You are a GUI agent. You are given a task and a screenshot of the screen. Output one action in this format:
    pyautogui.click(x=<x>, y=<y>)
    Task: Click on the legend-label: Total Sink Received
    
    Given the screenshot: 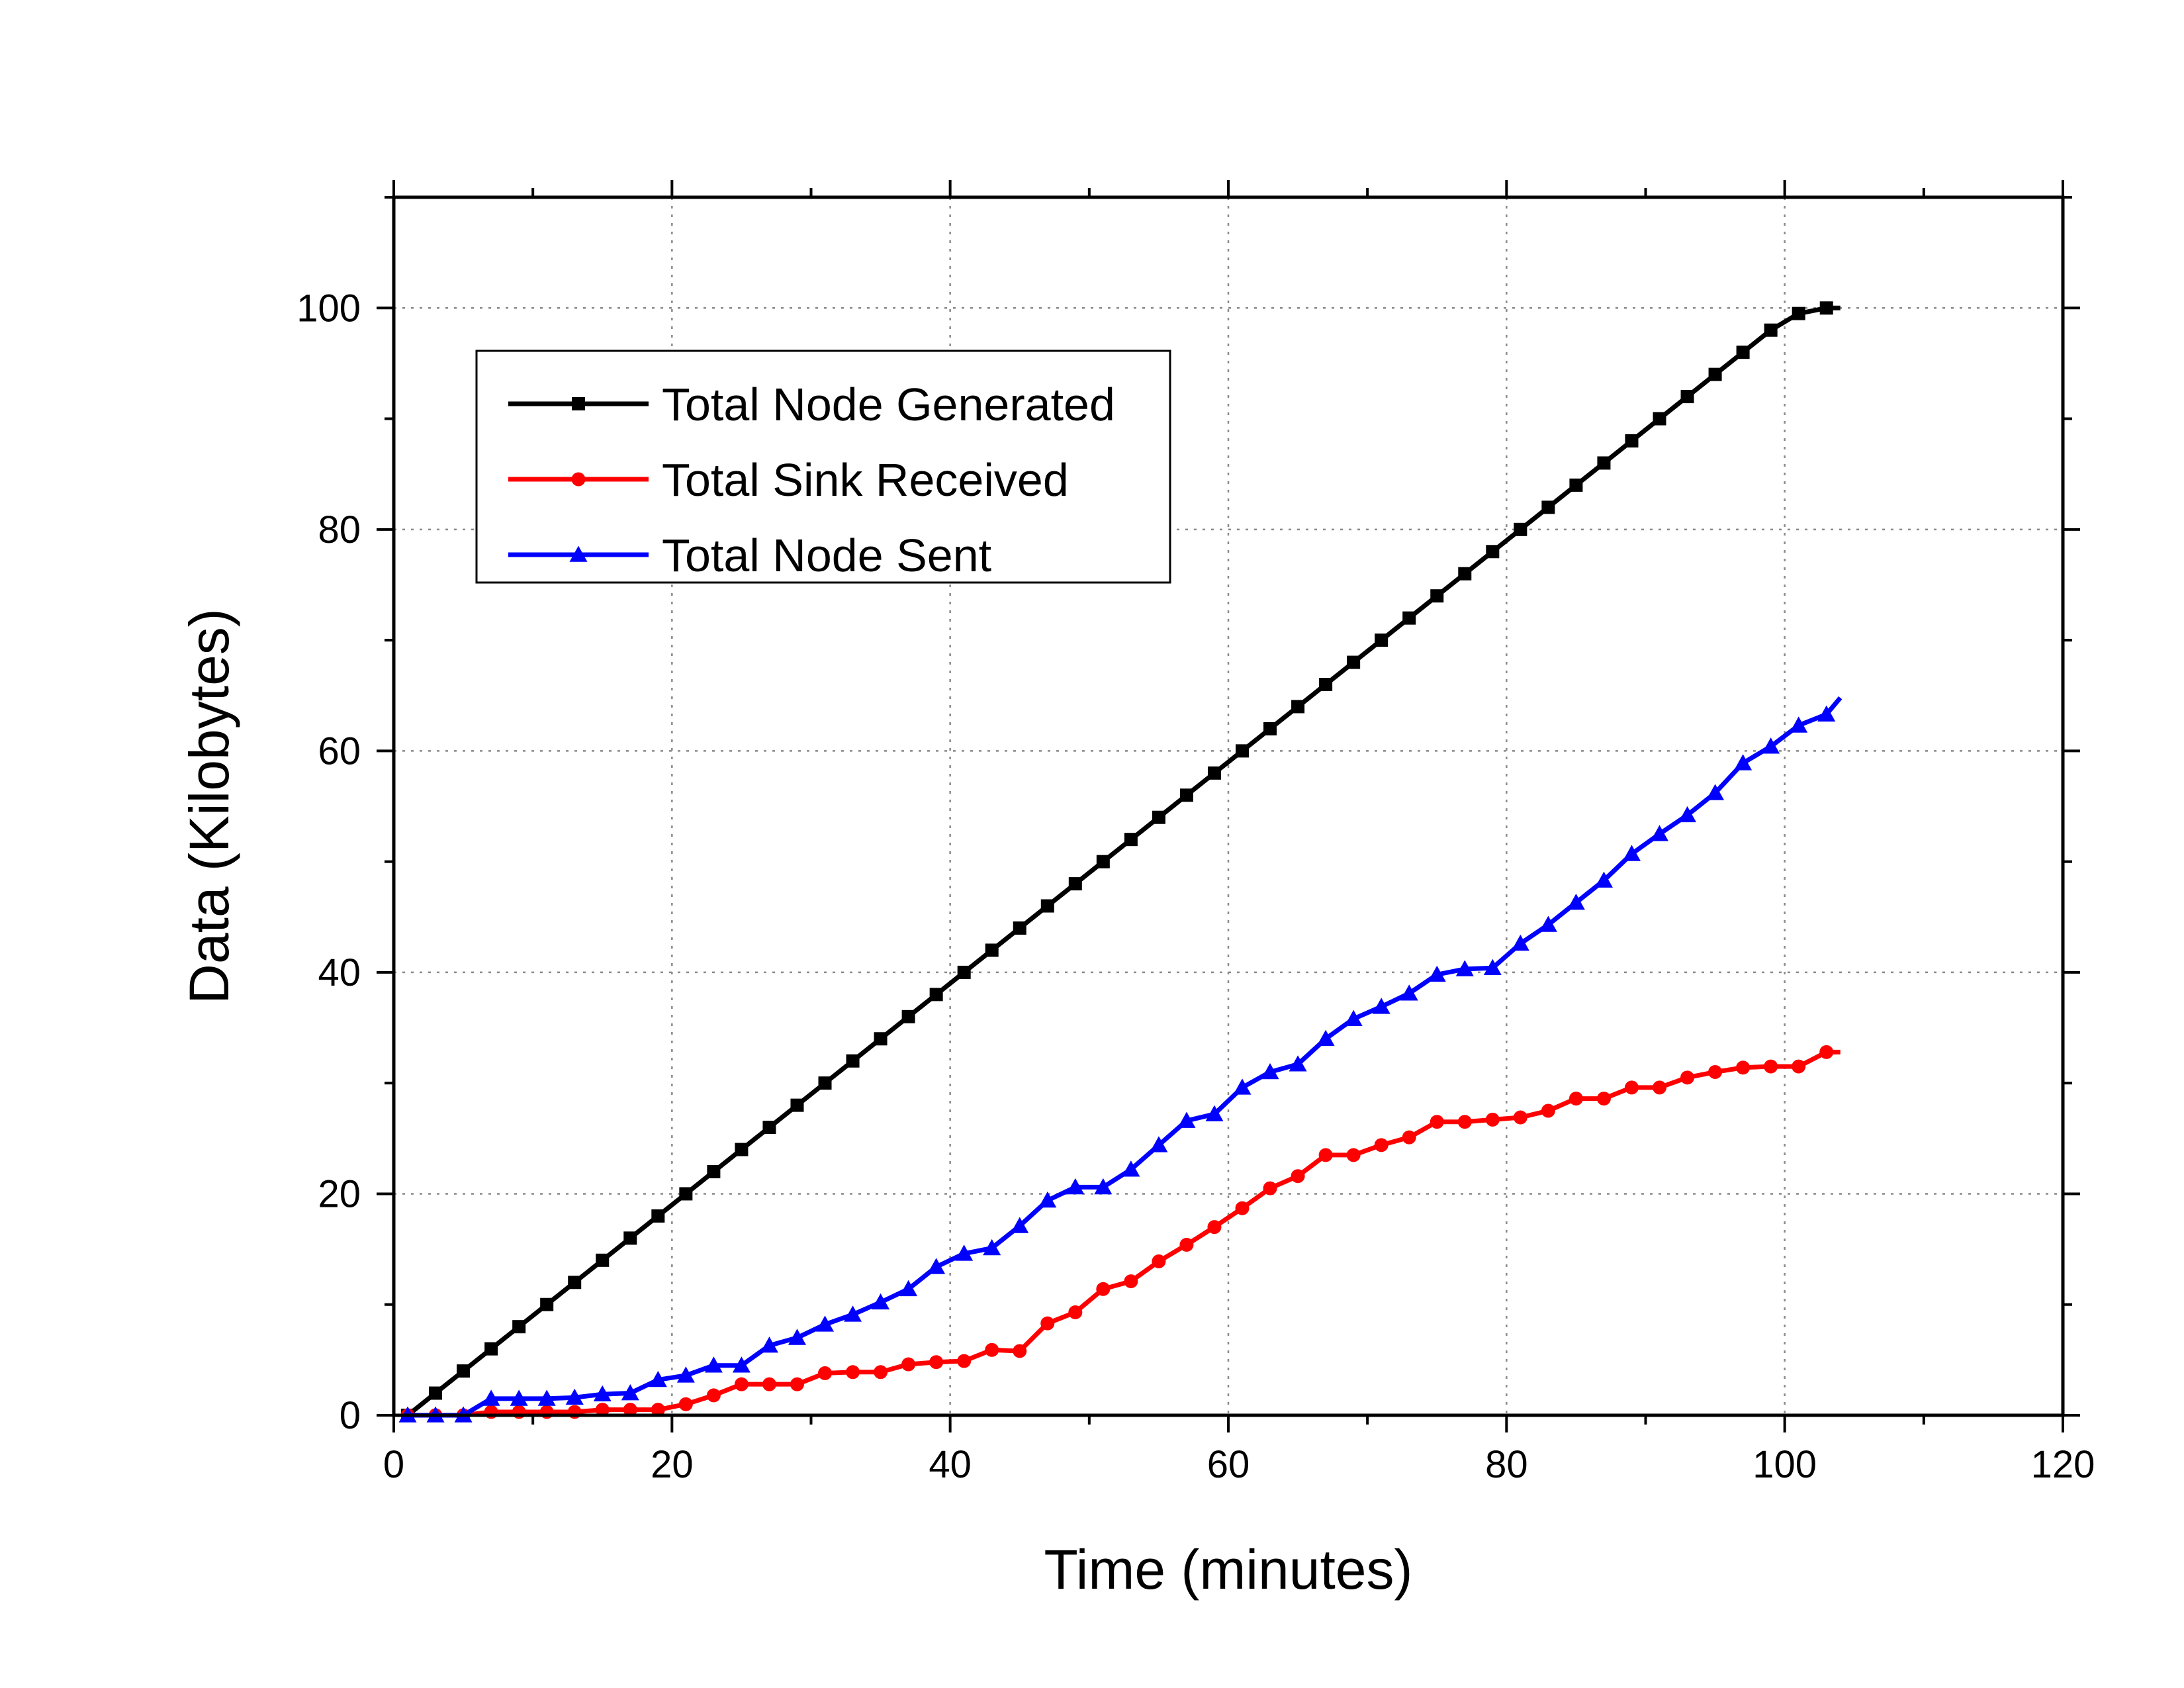 What is the action you would take?
    pyautogui.click(x=866, y=480)
    